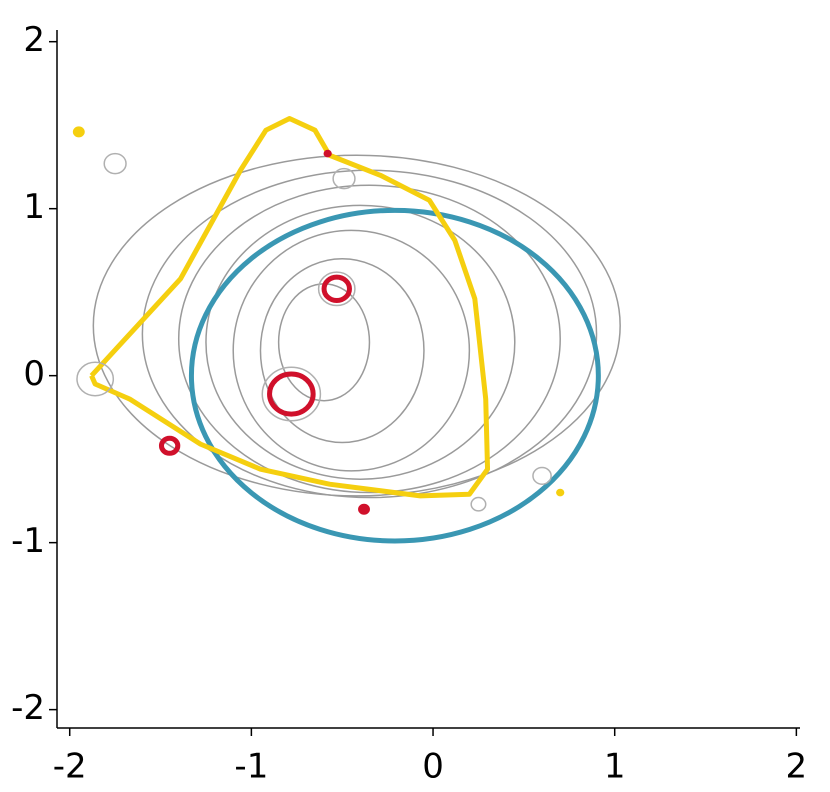  What do you see at coordinates (28, 541) in the screenshot?
I see `y-tick-label: -1` at bounding box center [28, 541].